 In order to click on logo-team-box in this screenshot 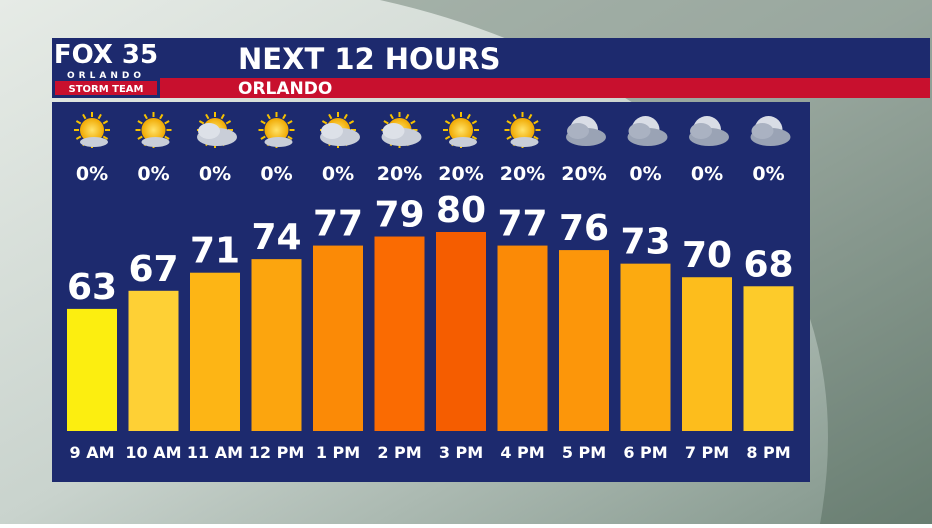, I will do `click(106, 88)`.